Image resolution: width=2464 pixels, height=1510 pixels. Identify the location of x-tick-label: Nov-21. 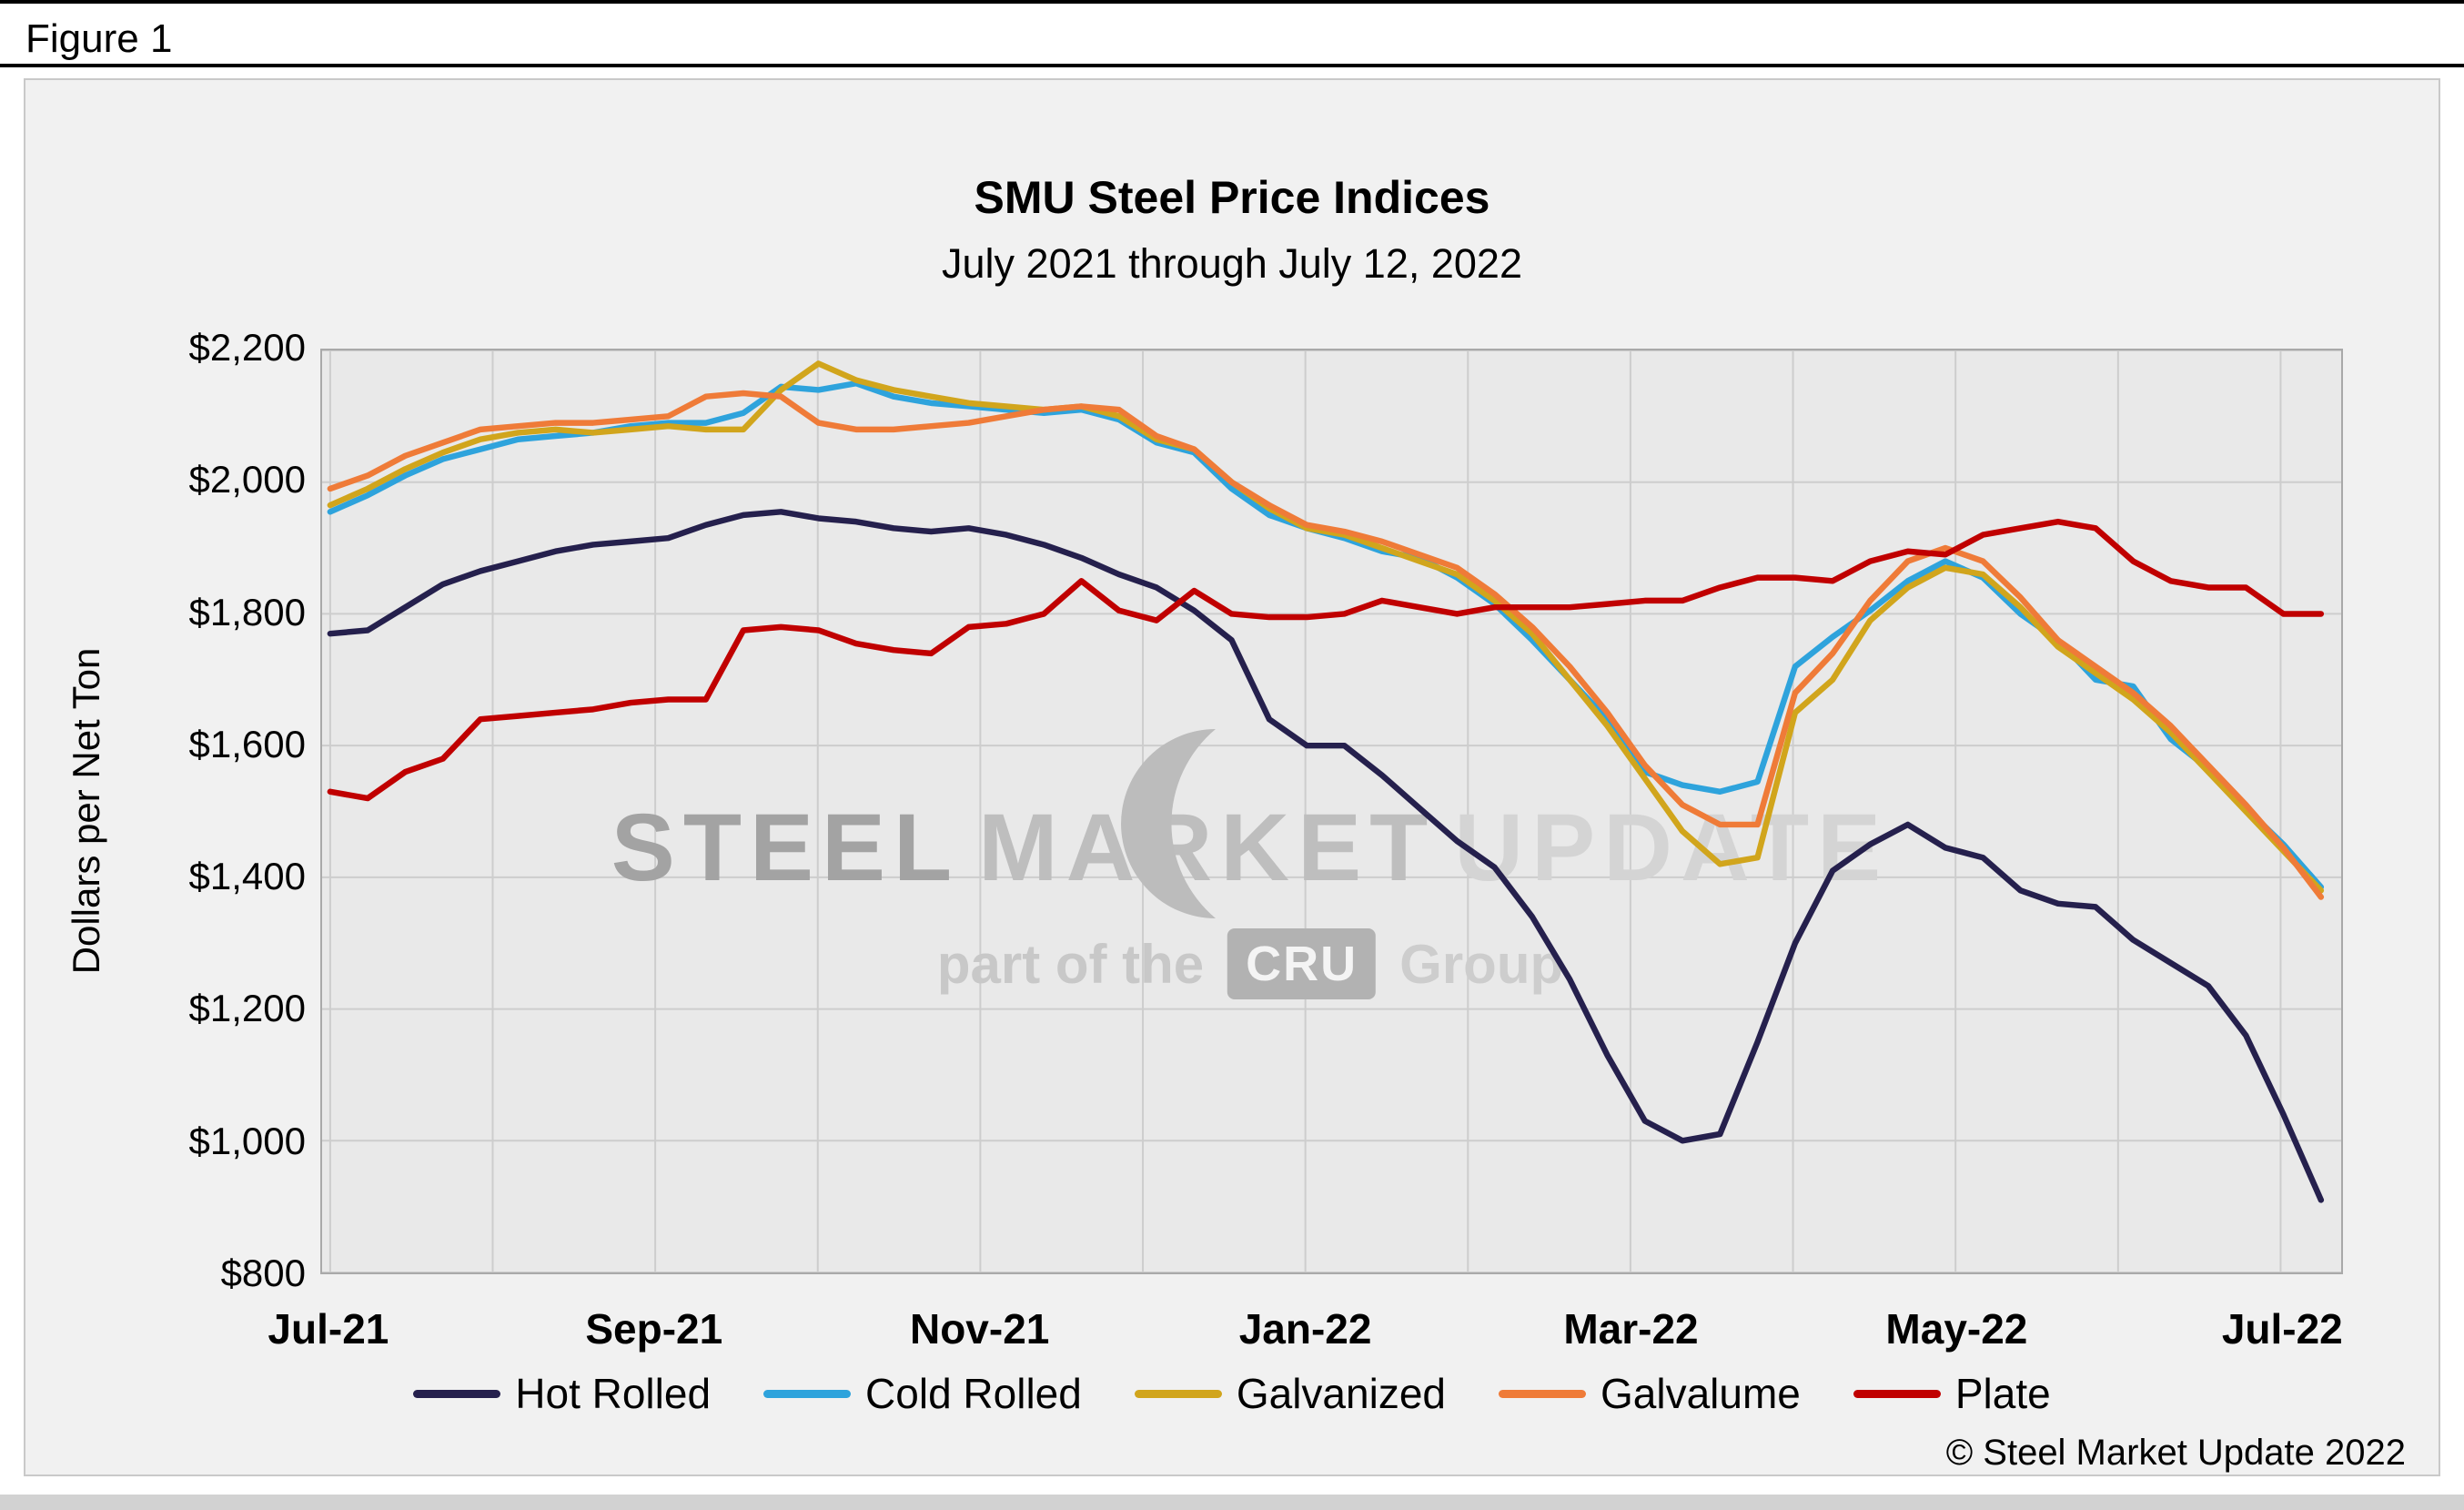
(979, 1329).